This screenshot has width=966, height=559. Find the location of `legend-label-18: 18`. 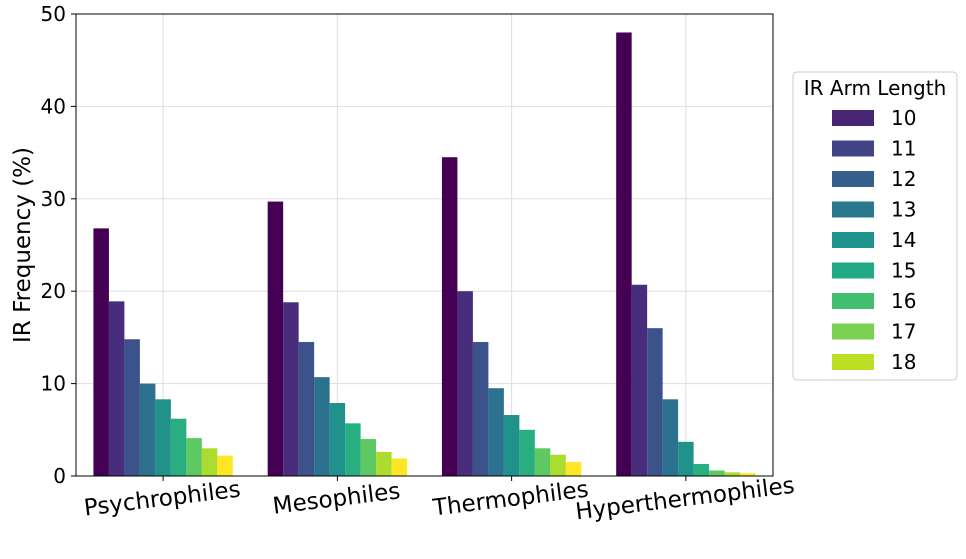

legend-label-18: 18 is located at coordinates (903, 362).